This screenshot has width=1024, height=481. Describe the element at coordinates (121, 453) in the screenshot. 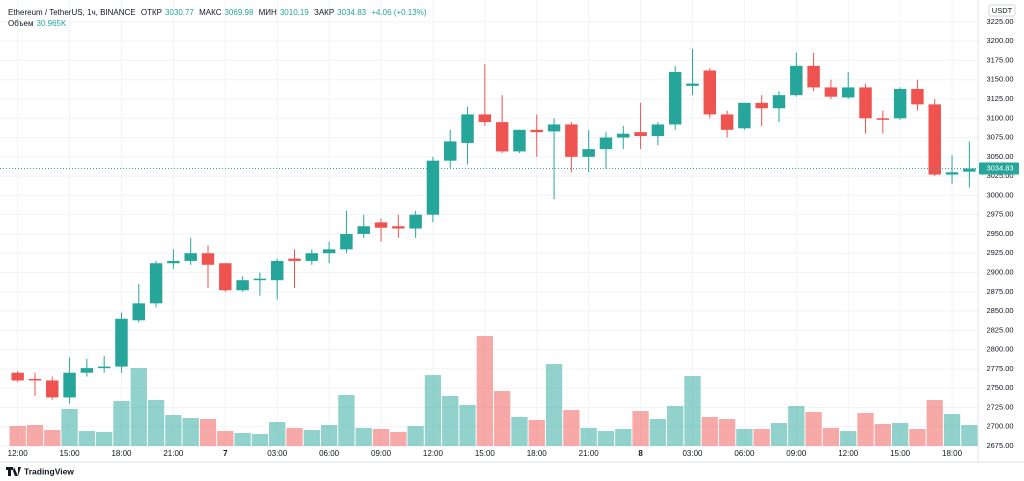

I see `x-tick-label: 18:00` at that location.